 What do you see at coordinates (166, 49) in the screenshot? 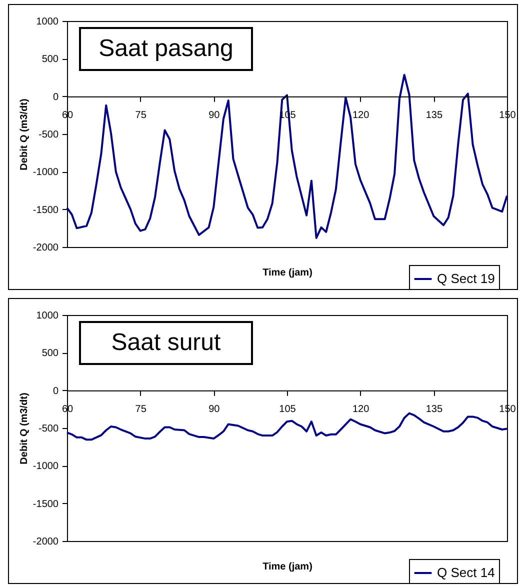
I see `text: Saat pasang` at bounding box center [166, 49].